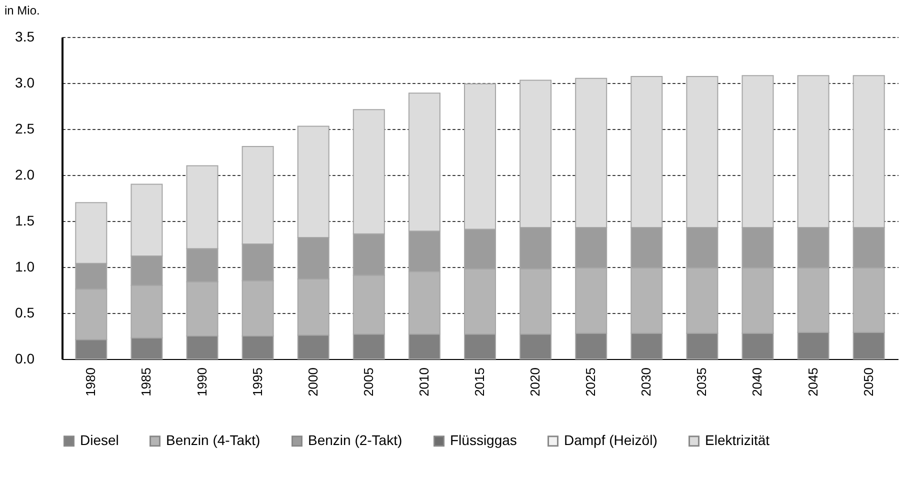 The height and width of the screenshot is (492, 902). Describe the element at coordinates (355, 440) in the screenshot. I see `legend-label: Benzin (2-Takt)` at that location.